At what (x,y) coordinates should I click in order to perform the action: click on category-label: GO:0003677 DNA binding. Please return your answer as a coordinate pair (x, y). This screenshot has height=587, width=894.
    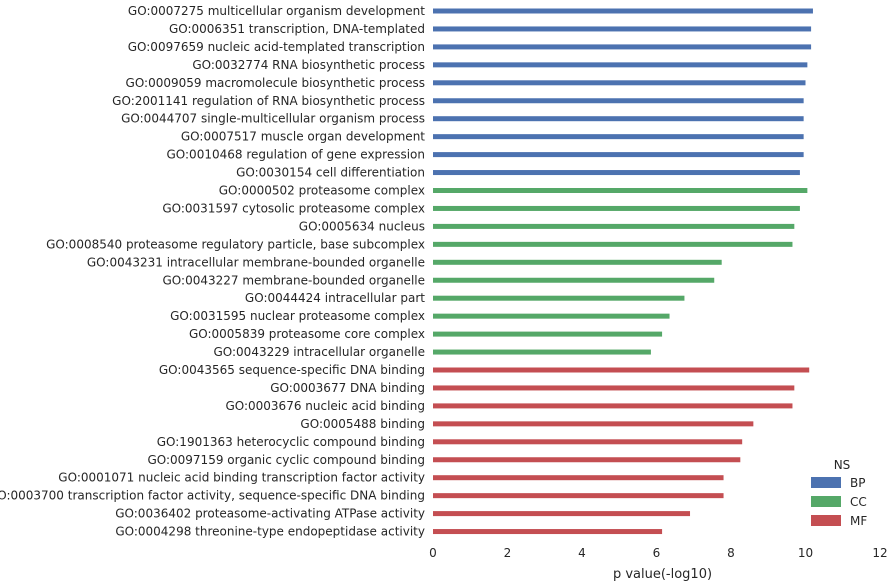
    Looking at the image, I should click on (347, 388).